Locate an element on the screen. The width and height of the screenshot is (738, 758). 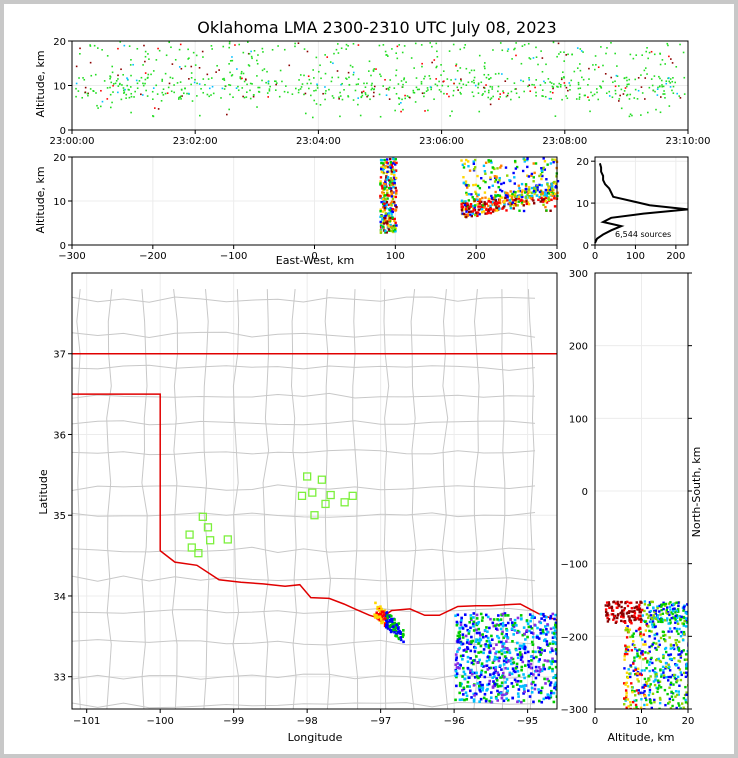
lma-station-marker is located at coordinates (189, 534).